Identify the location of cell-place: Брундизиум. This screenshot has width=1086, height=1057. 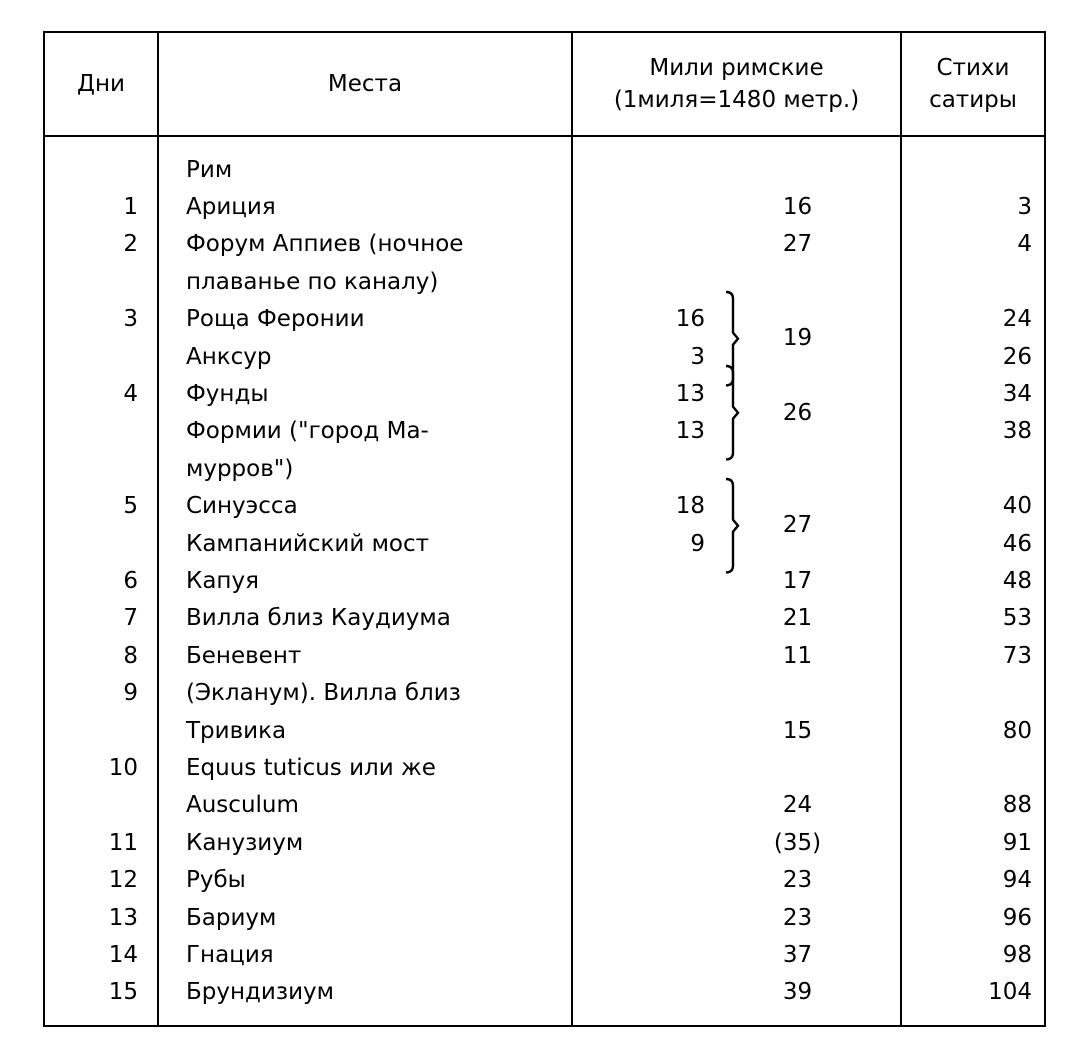
(260, 992).